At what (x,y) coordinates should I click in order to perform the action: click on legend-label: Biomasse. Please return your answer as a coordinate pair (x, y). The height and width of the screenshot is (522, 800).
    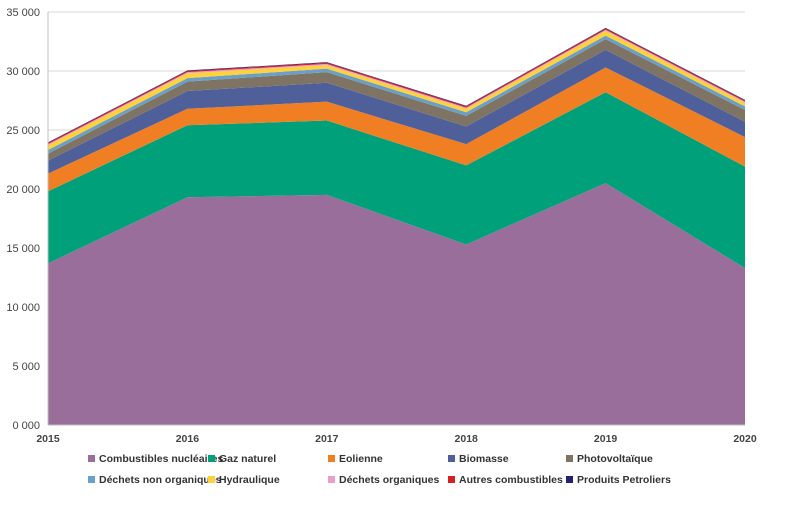
    Looking at the image, I should click on (484, 459).